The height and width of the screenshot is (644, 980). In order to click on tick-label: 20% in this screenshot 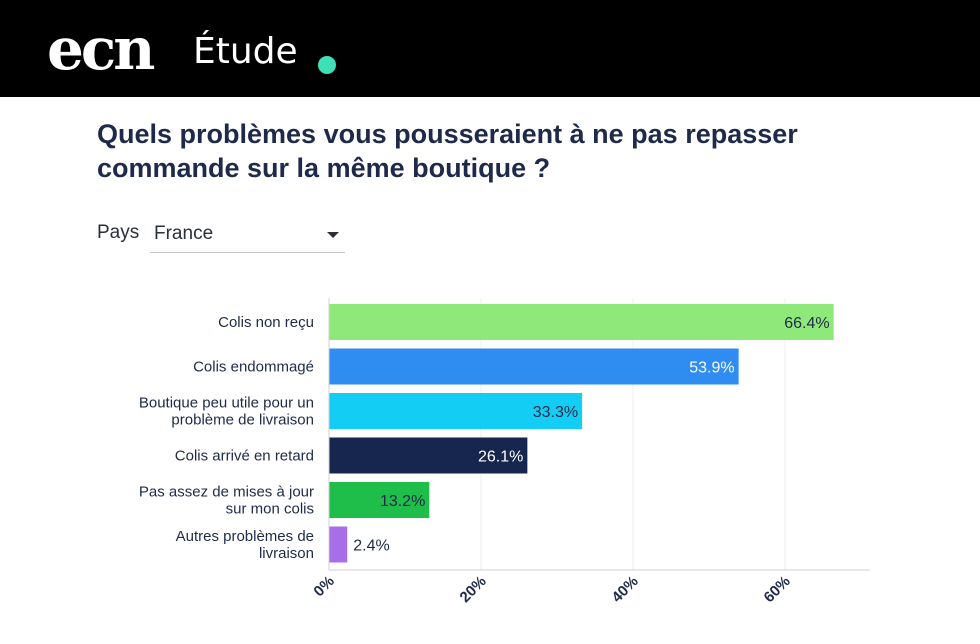, I will do `click(473, 589)`.